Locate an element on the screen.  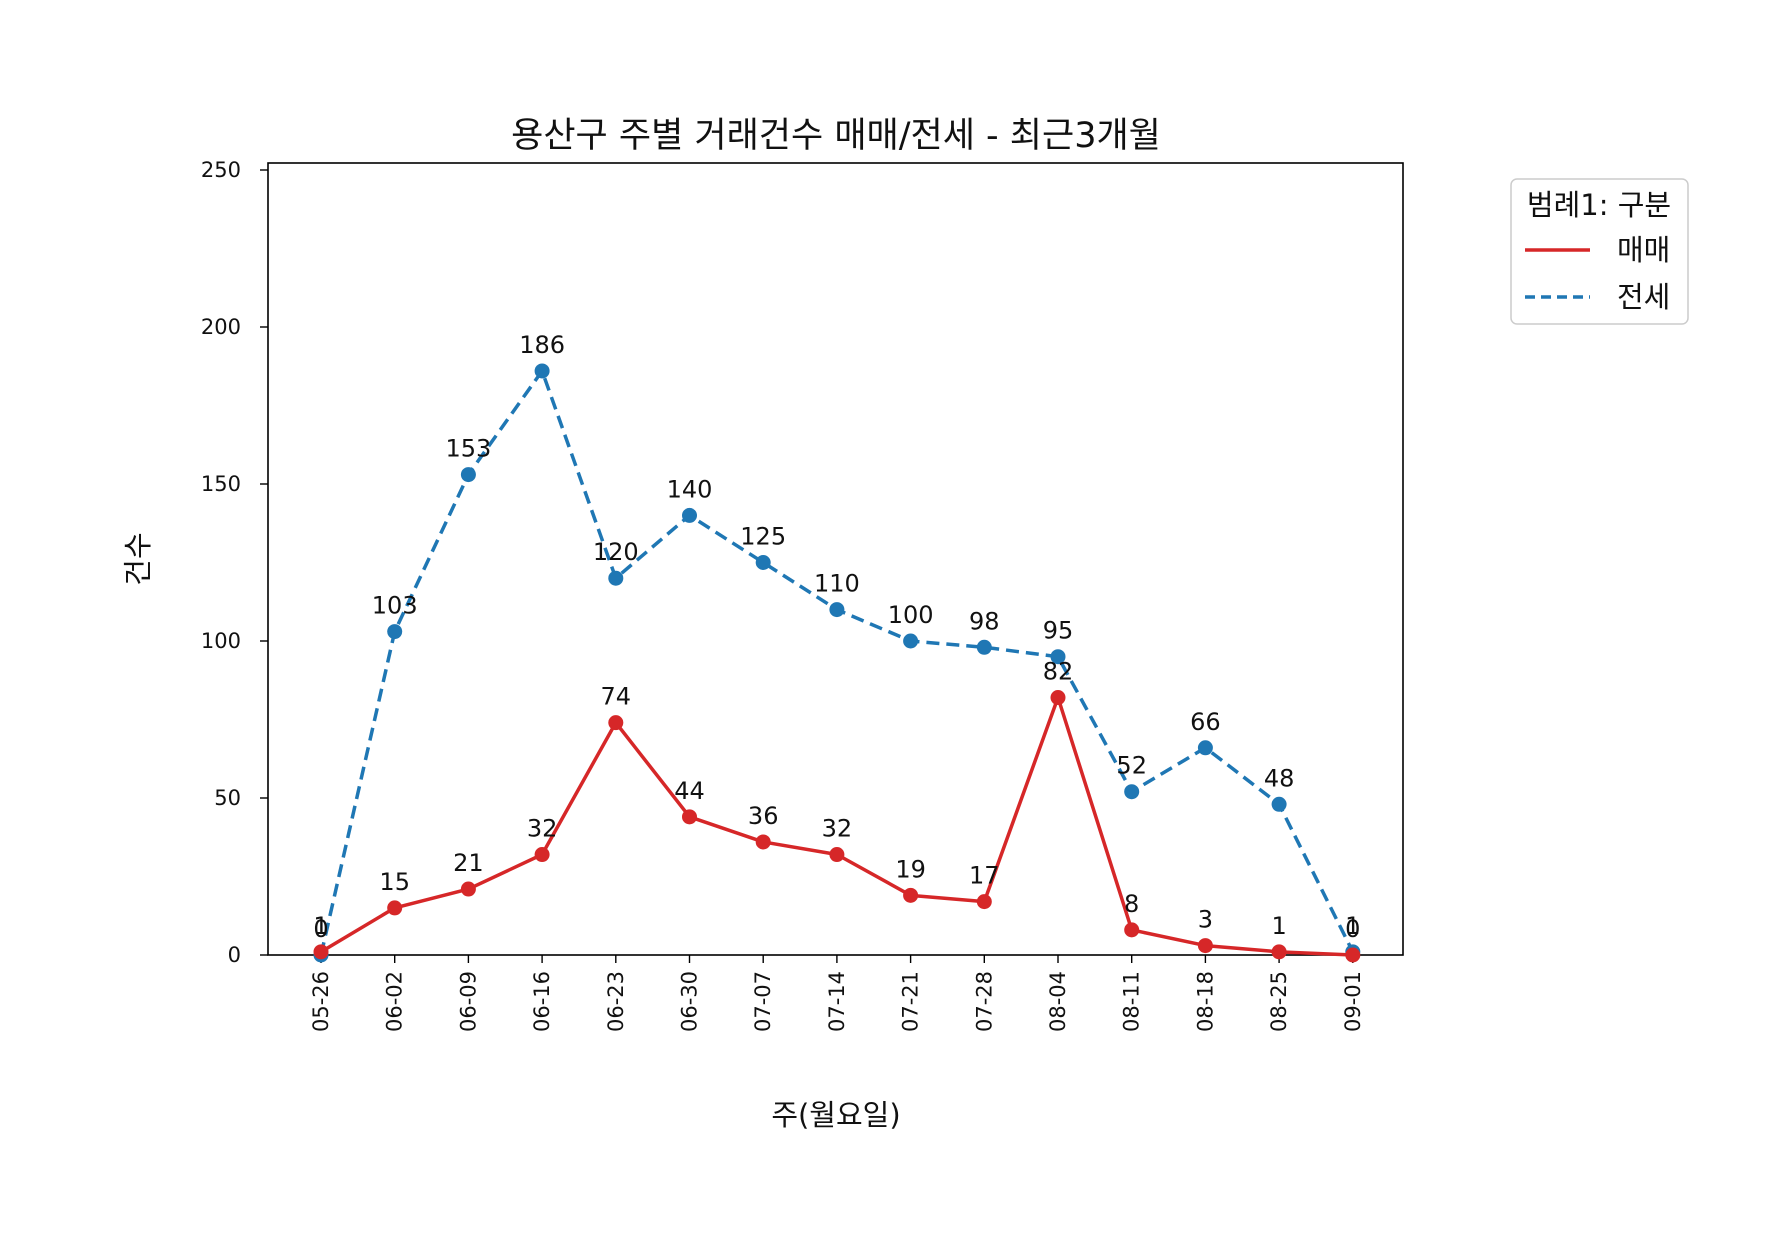
legend-title: 범례1: 구분 is located at coordinates (1599, 205).